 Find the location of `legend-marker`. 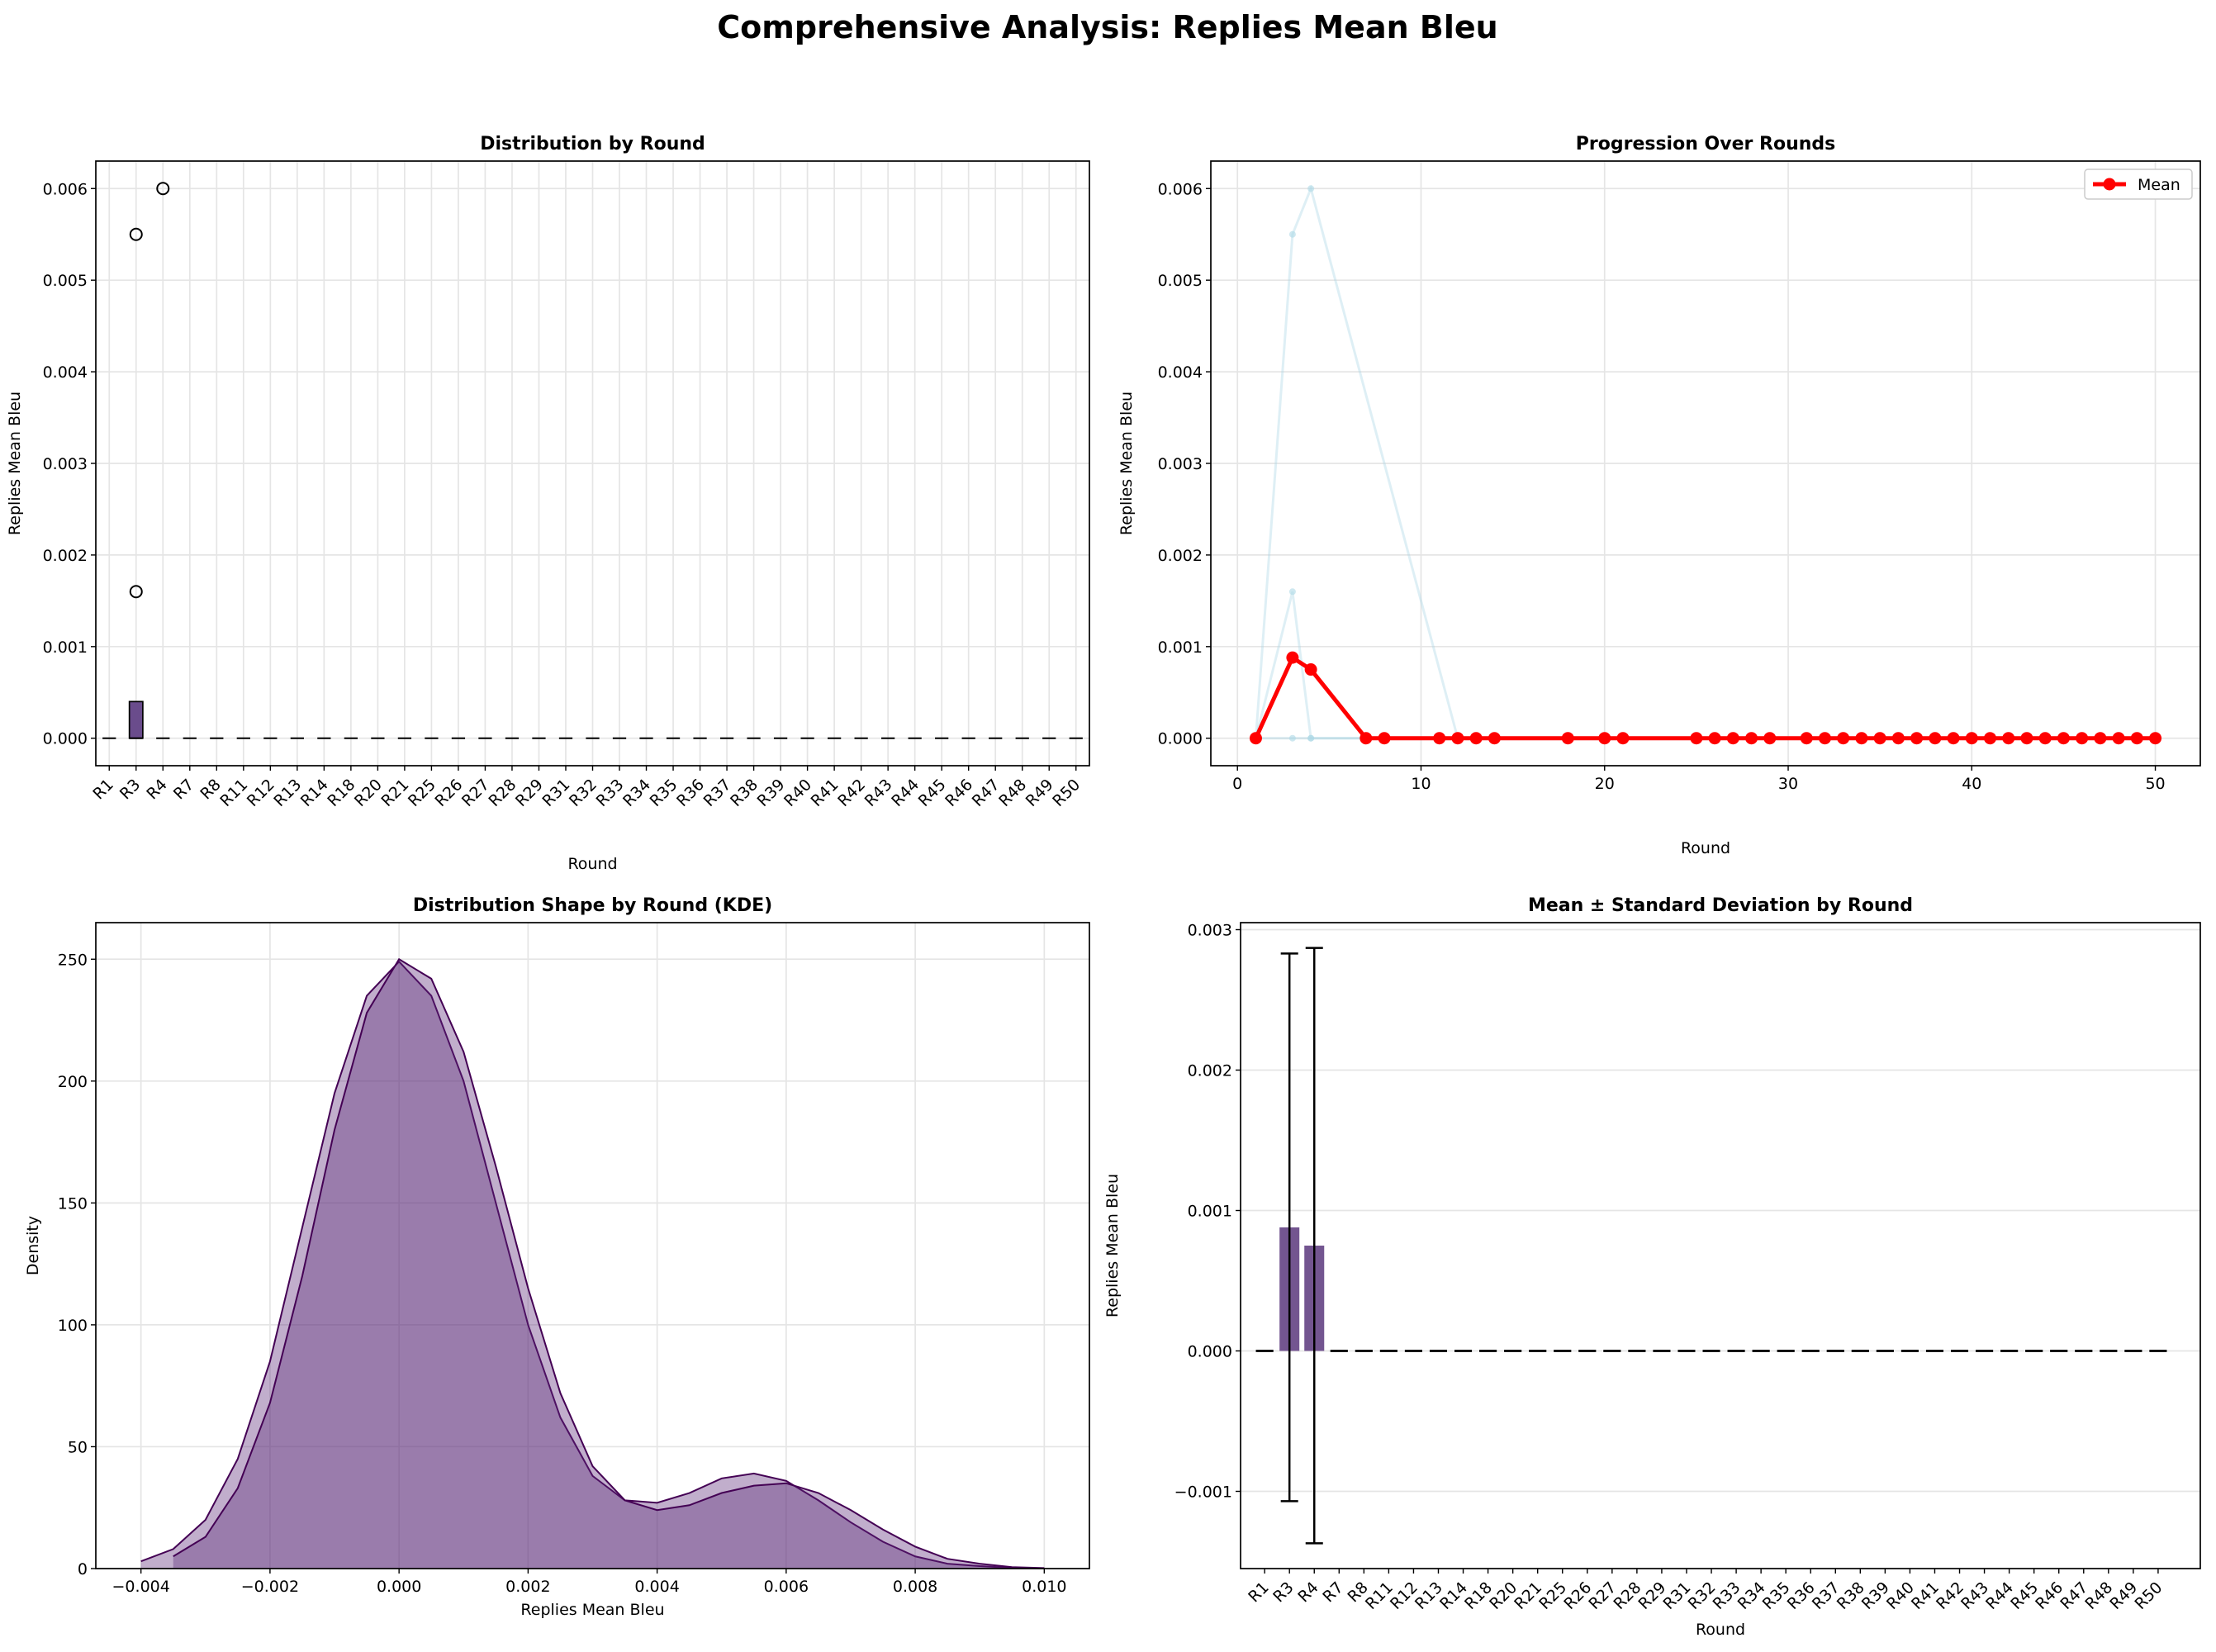

legend-marker is located at coordinates (2109, 184).